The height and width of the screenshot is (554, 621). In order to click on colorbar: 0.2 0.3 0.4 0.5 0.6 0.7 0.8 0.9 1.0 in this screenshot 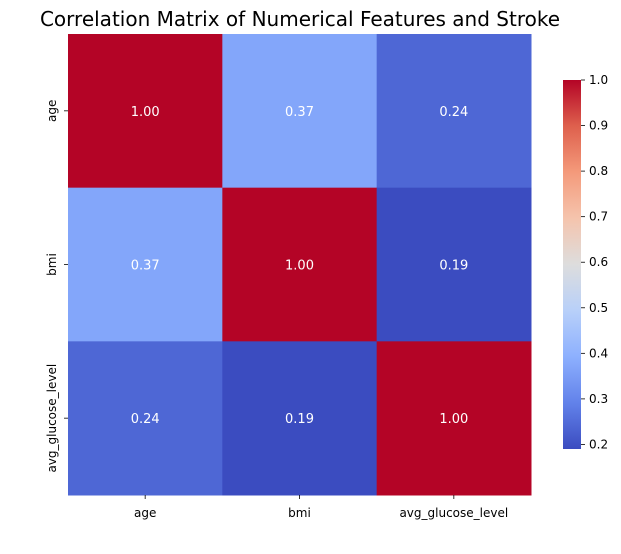, I will do `click(585, 262)`.